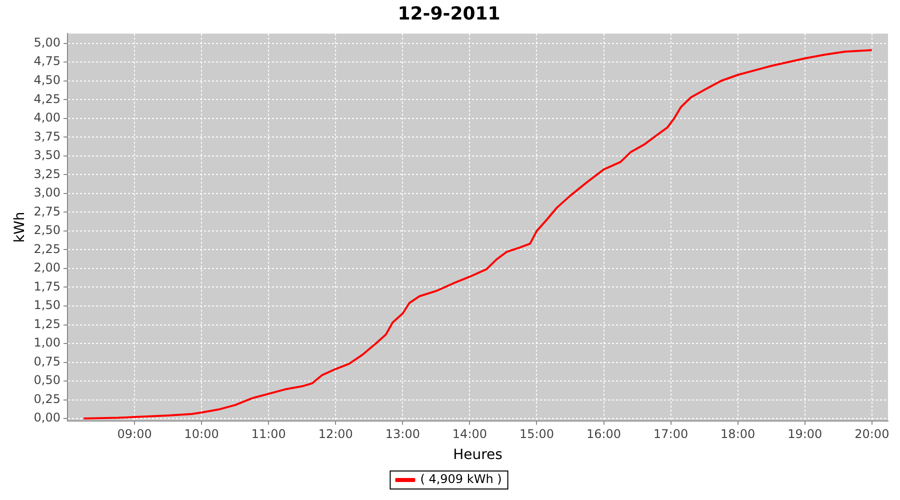  I want to click on y-tick-label: 1,00, so click(47, 343).